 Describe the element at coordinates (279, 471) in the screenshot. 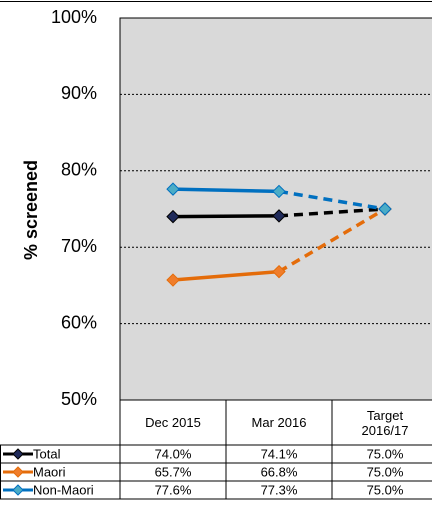

I see `data-label: 66.8%` at that location.